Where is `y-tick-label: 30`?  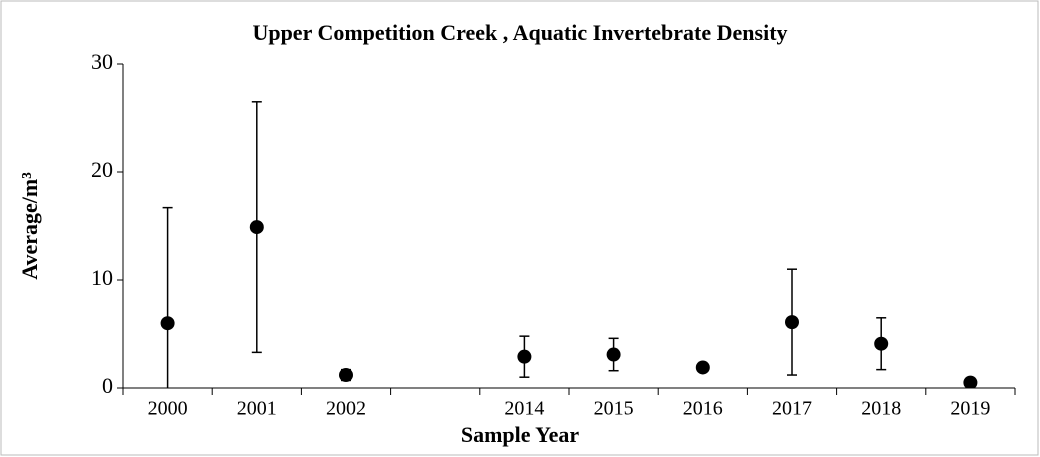
y-tick-label: 30 is located at coordinates (102, 61).